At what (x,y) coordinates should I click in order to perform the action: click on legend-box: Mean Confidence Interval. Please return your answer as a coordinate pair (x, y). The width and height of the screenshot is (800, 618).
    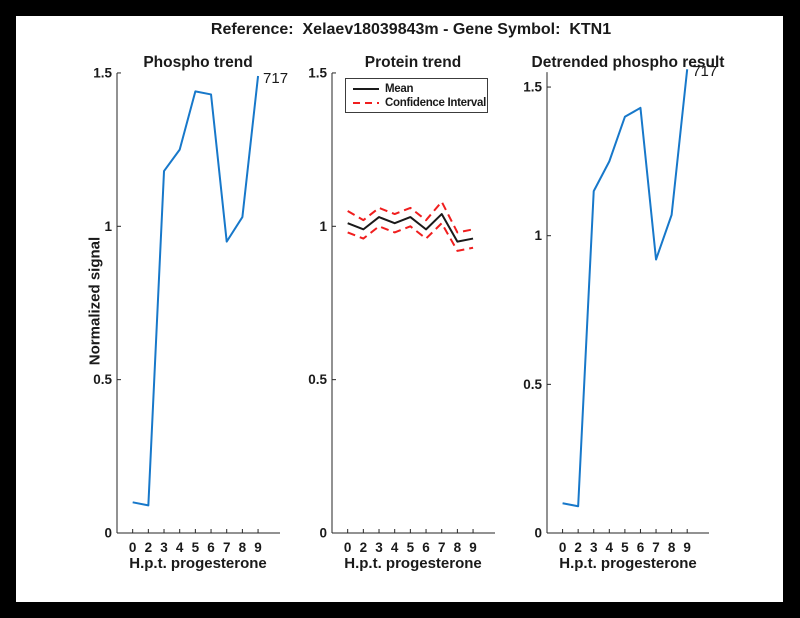
    Looking at the image, I should click on (416, 95).